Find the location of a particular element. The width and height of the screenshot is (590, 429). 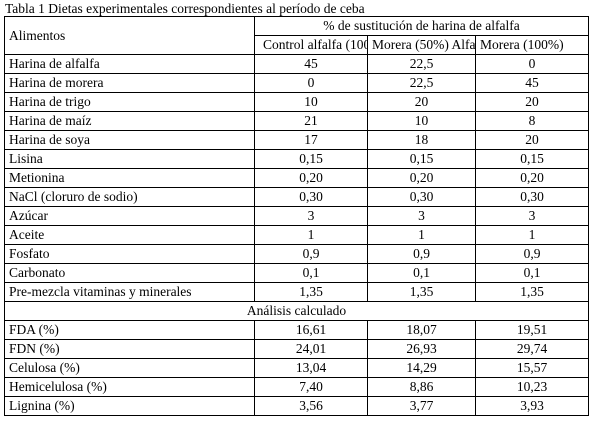

row-label: Lisina is located at coordinates (129, 159).